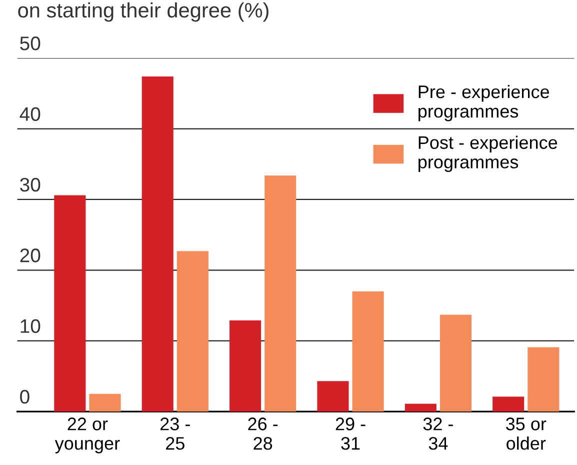 This screenshot has width=577, height=465. I want to click on x-tick-label: 32 - 34, so click(438, 434).